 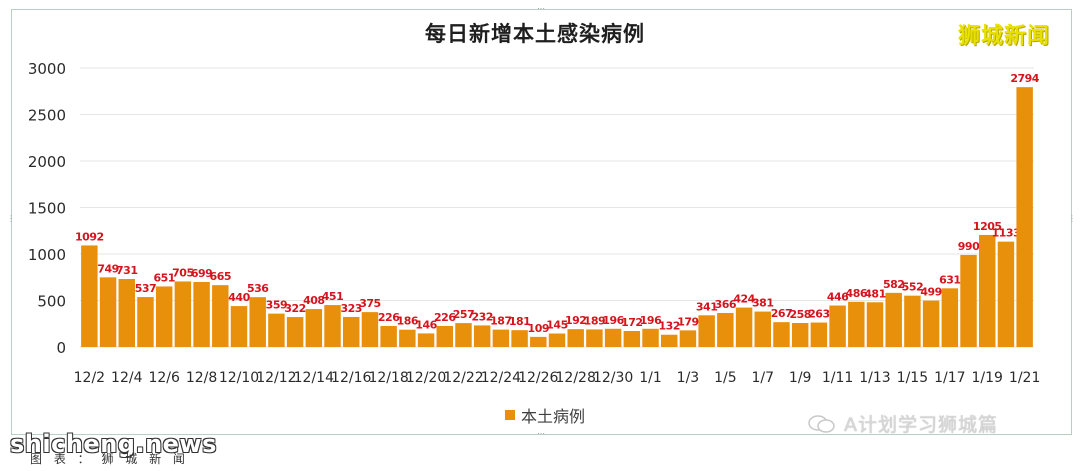 What do you see at coordinates (688, 378) in the screenshot?
I see `x-tick-label: 1/3` at bounding box center [688, 378].